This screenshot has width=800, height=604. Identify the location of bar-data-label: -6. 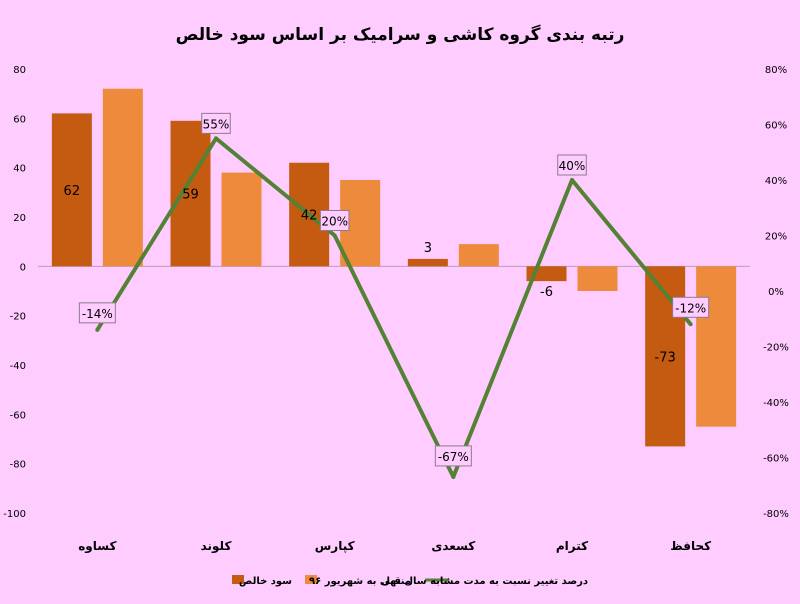
(546, 292).